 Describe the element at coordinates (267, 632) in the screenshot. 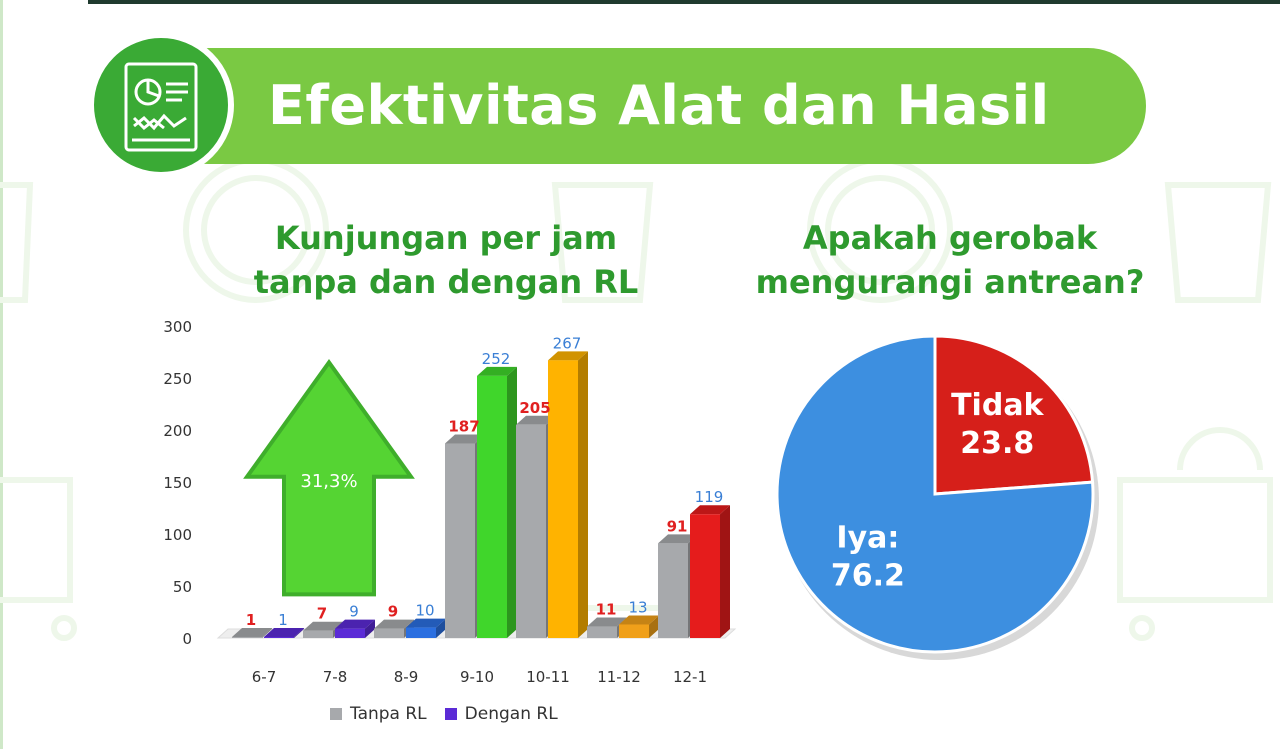

I see `bar-tanpa-side` at that location.